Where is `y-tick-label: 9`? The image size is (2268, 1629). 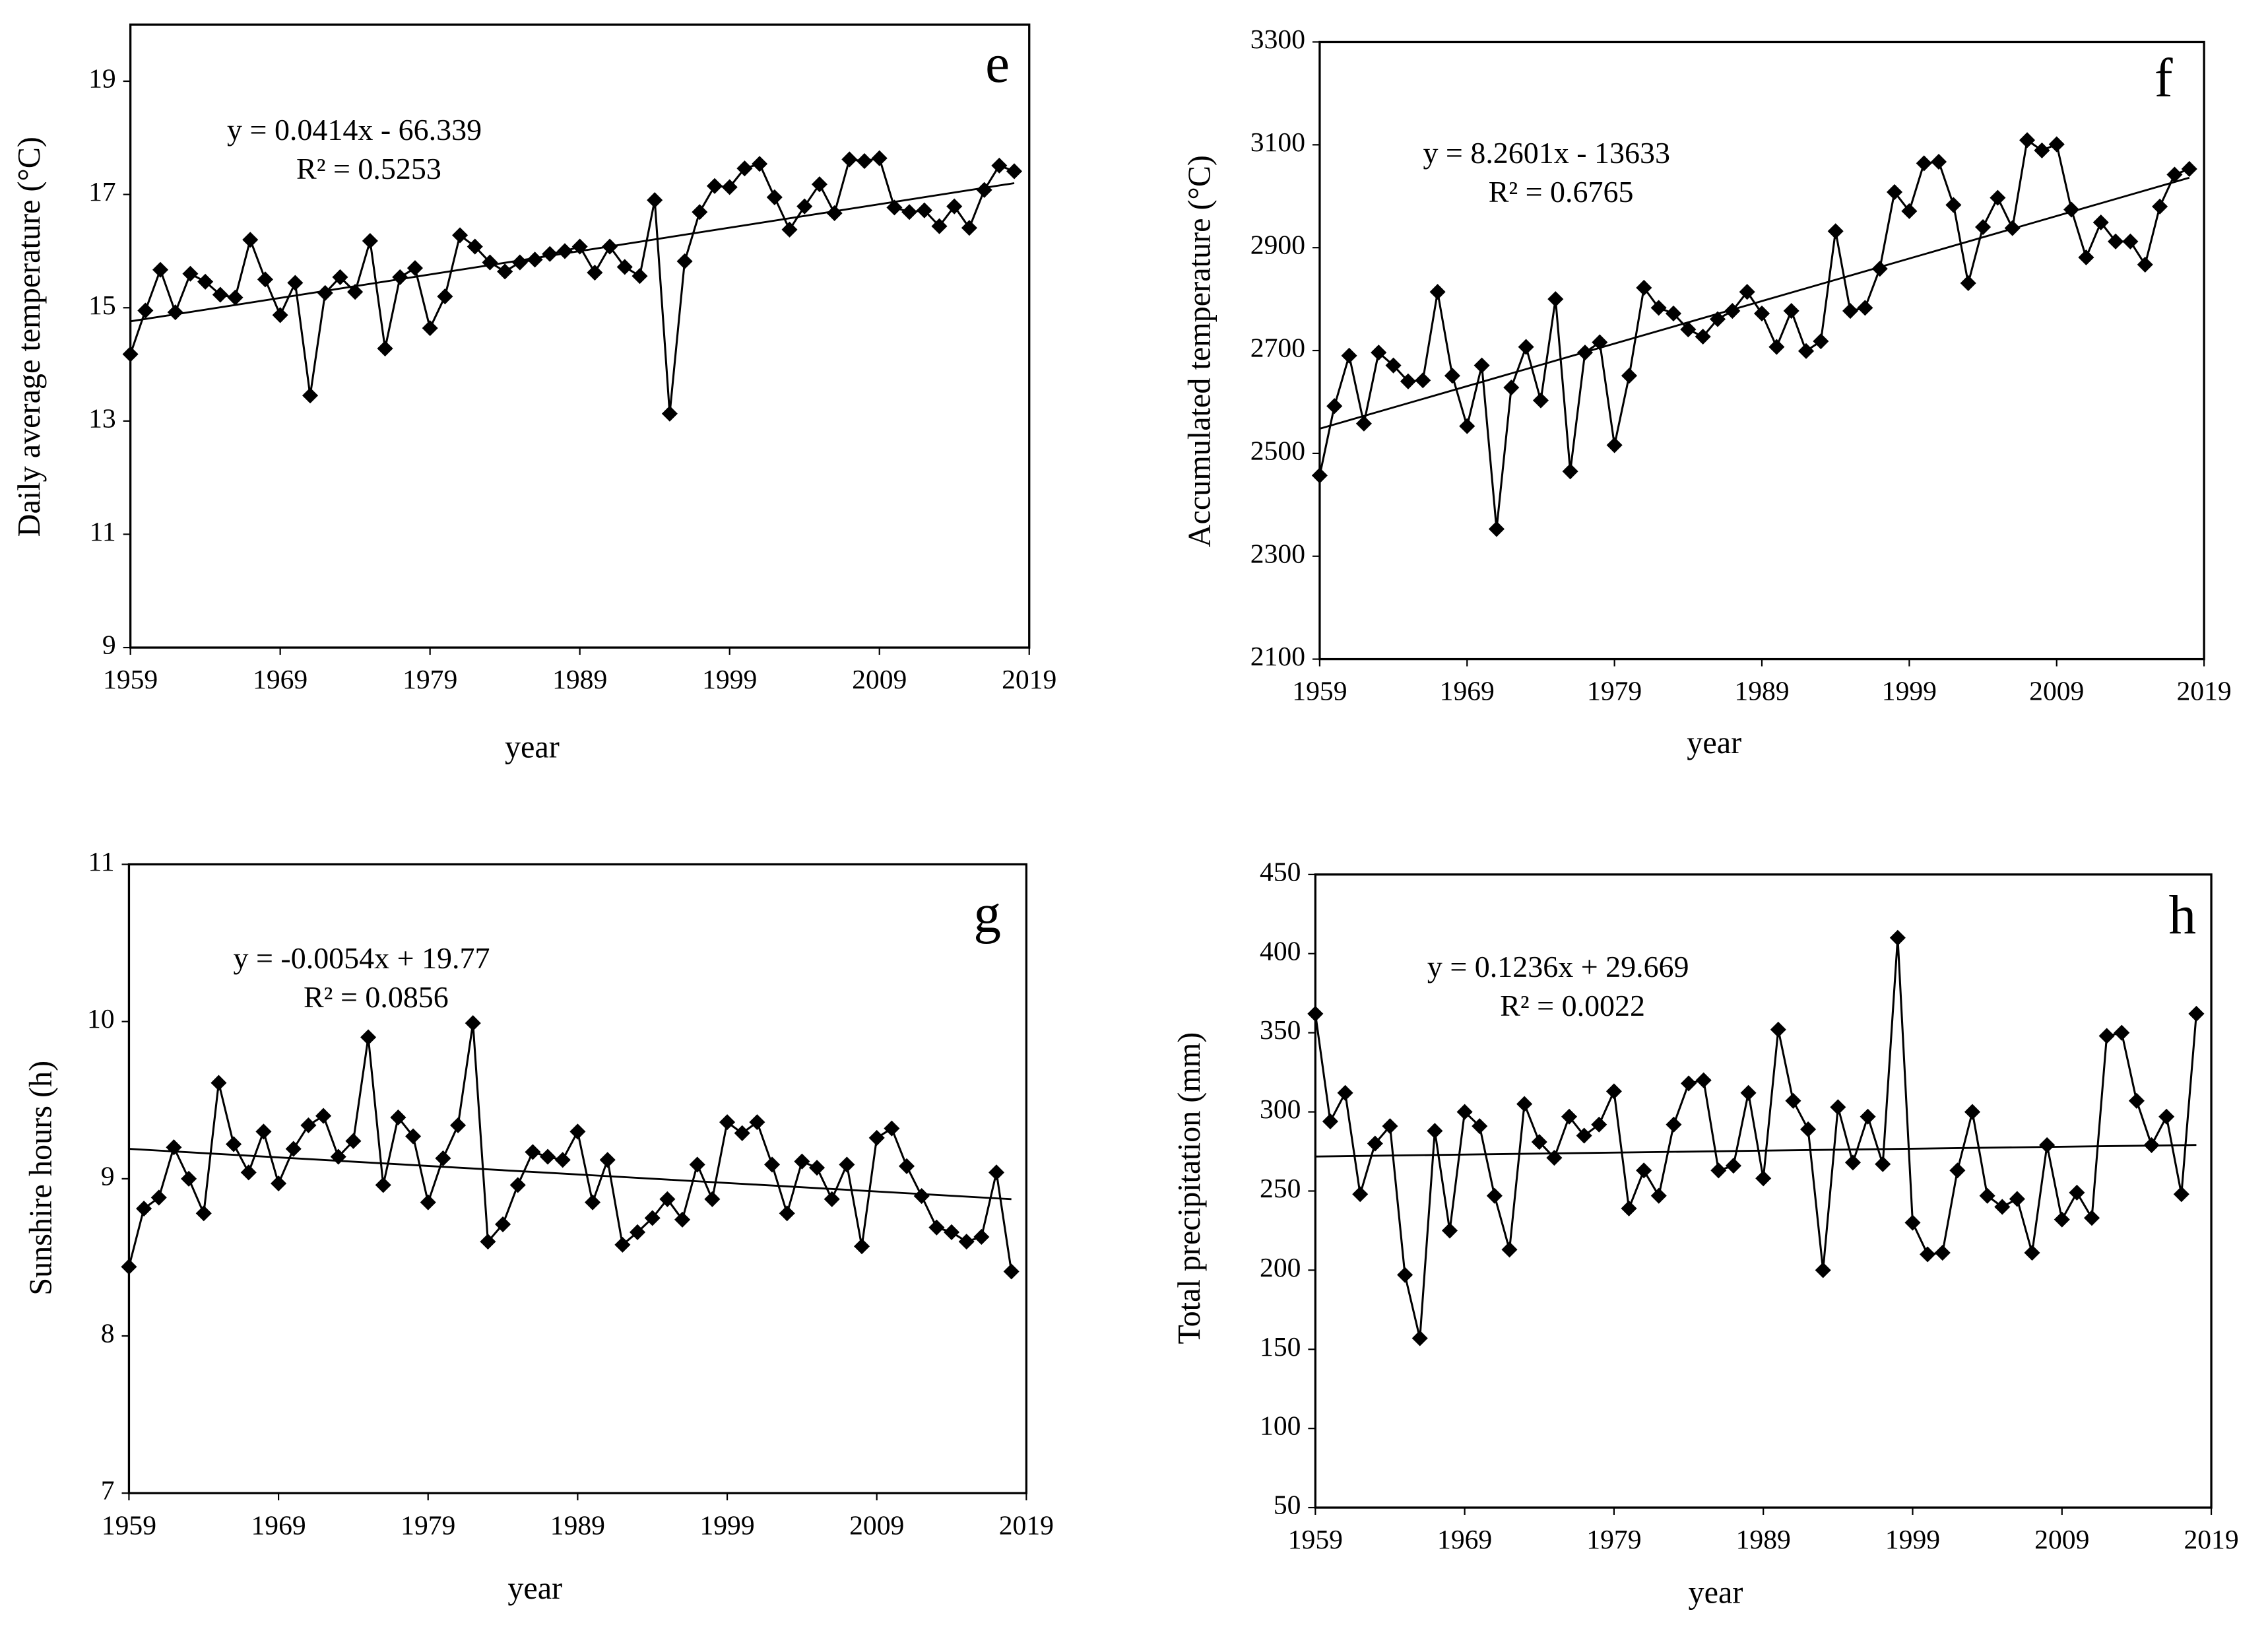
y-tick-label: 9 is located at coordinates (109, 645).